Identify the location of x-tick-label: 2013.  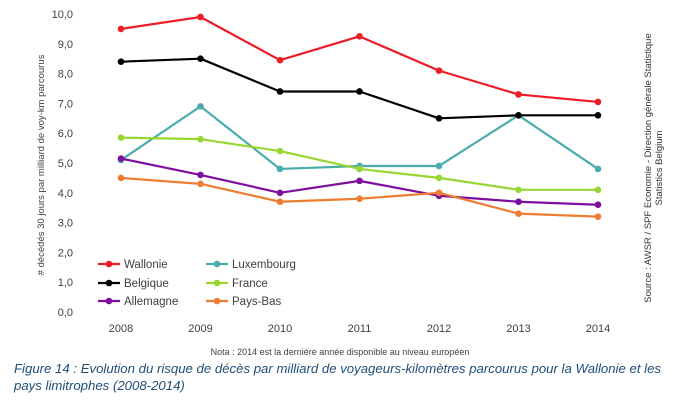
(518, 329).